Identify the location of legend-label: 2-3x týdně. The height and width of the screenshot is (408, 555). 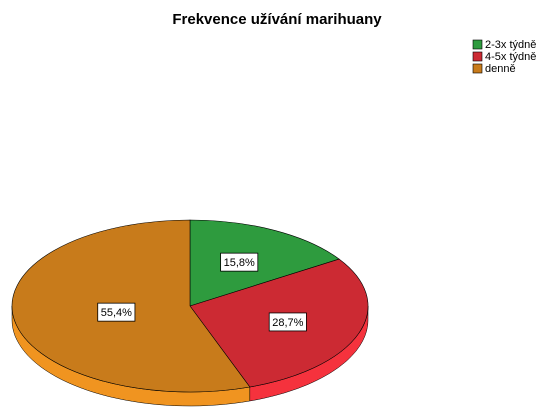
(510, 45).